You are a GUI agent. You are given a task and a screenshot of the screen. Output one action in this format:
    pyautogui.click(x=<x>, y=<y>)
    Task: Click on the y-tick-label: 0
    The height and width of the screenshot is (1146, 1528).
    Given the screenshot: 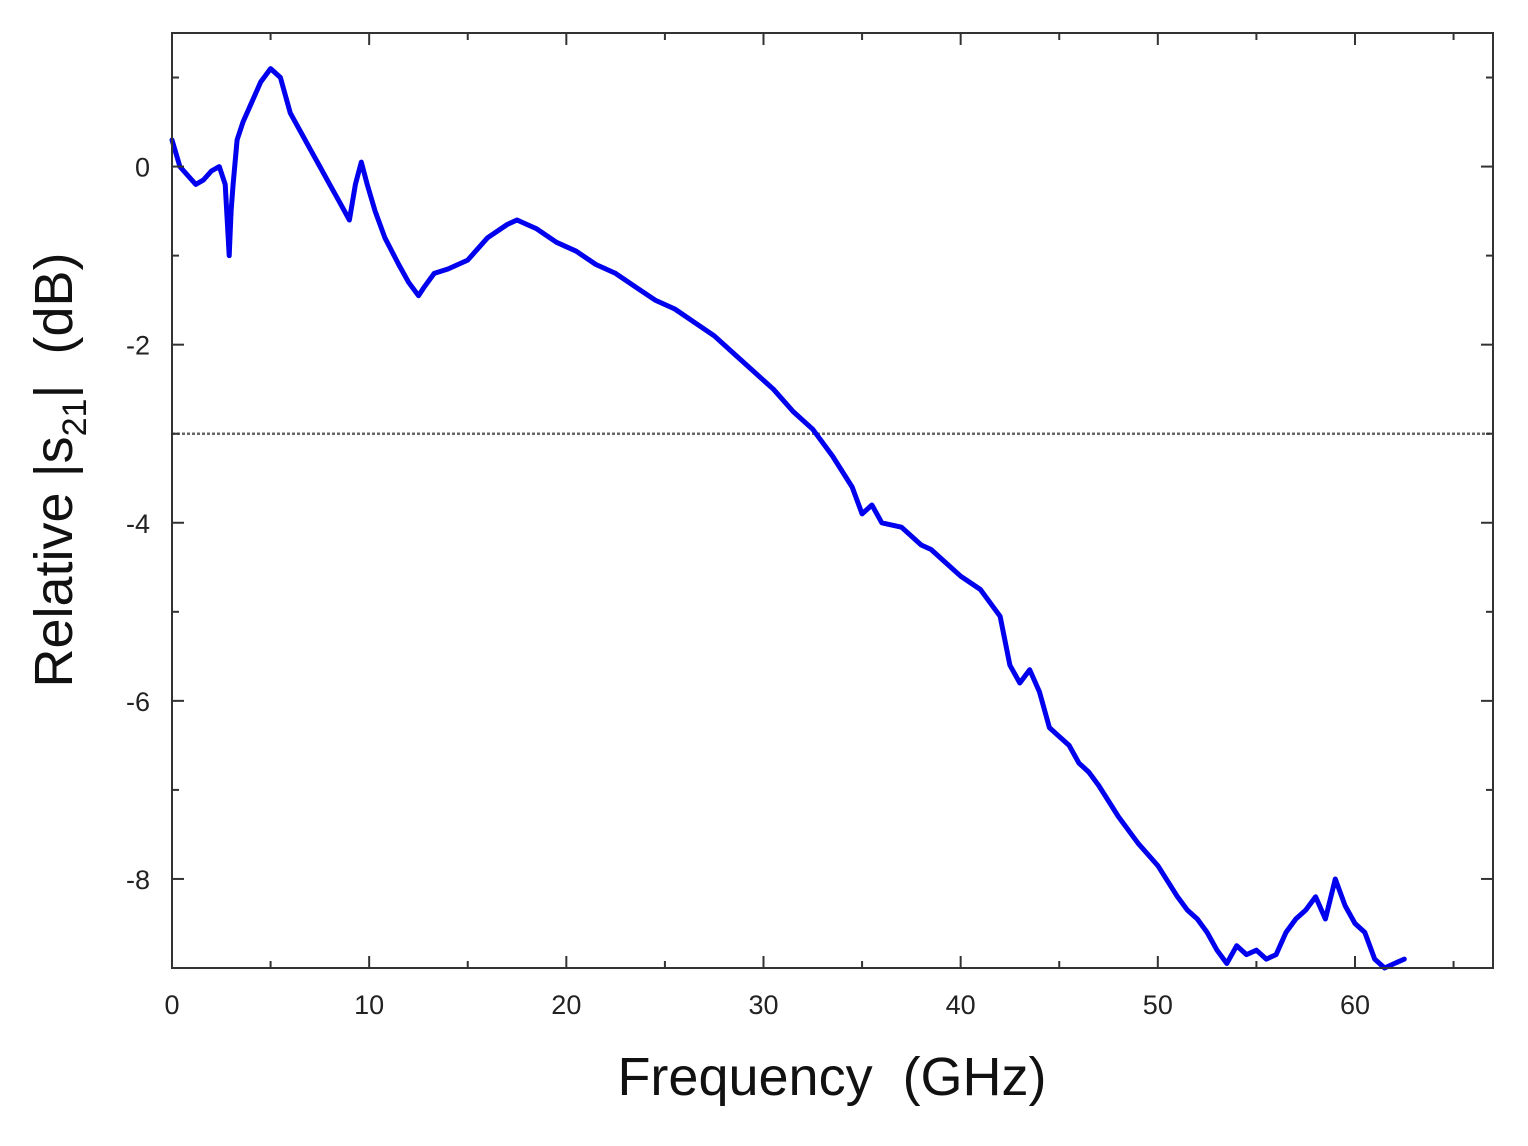 What is the action you would take?
    pyautogui.click(x=142, y=168)
    